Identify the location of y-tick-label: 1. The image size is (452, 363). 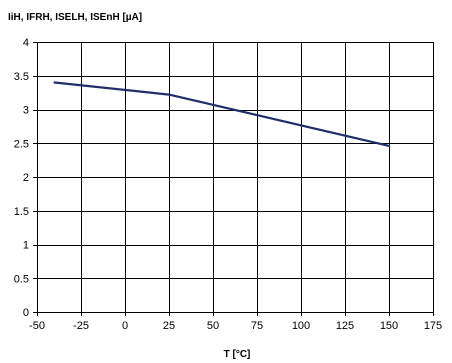
(26, 246).